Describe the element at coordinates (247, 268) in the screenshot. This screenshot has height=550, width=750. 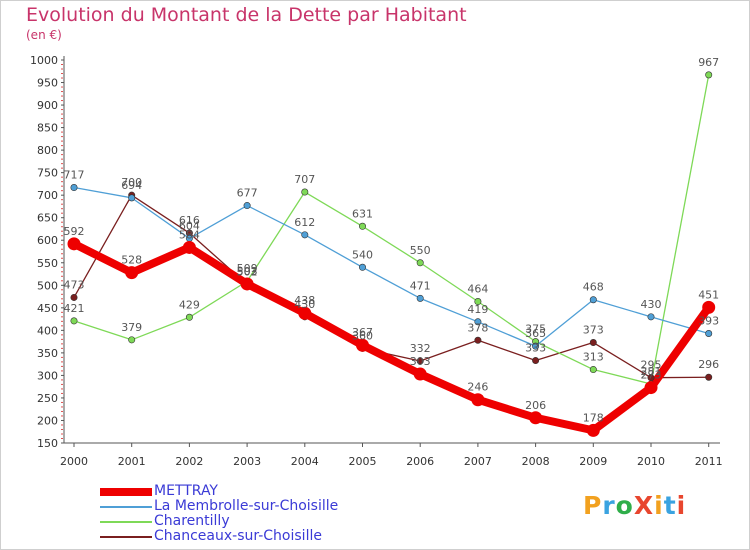
I see `data-label: 509` at that location.